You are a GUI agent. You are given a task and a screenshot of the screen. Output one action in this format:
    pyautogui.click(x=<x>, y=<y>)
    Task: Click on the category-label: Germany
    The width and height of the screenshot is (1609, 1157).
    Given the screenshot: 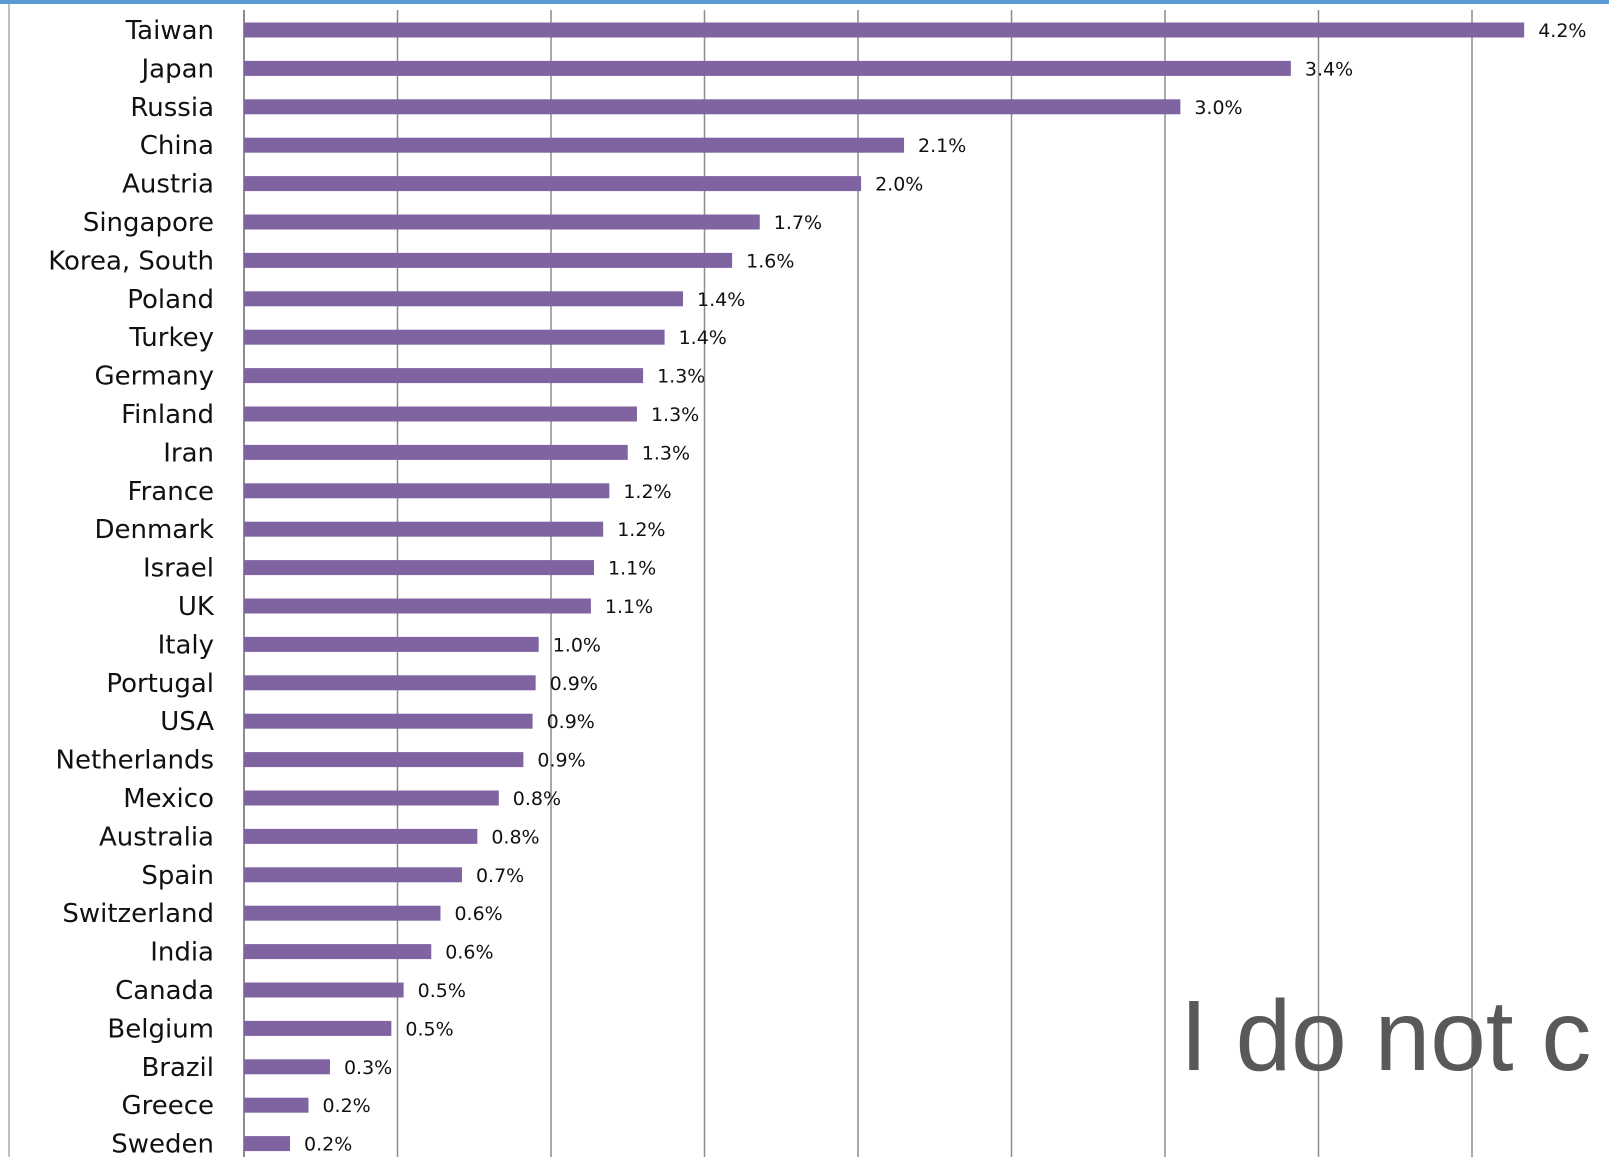 What is the action you would take?
    pyautogui.click(x=154, y=377)
    